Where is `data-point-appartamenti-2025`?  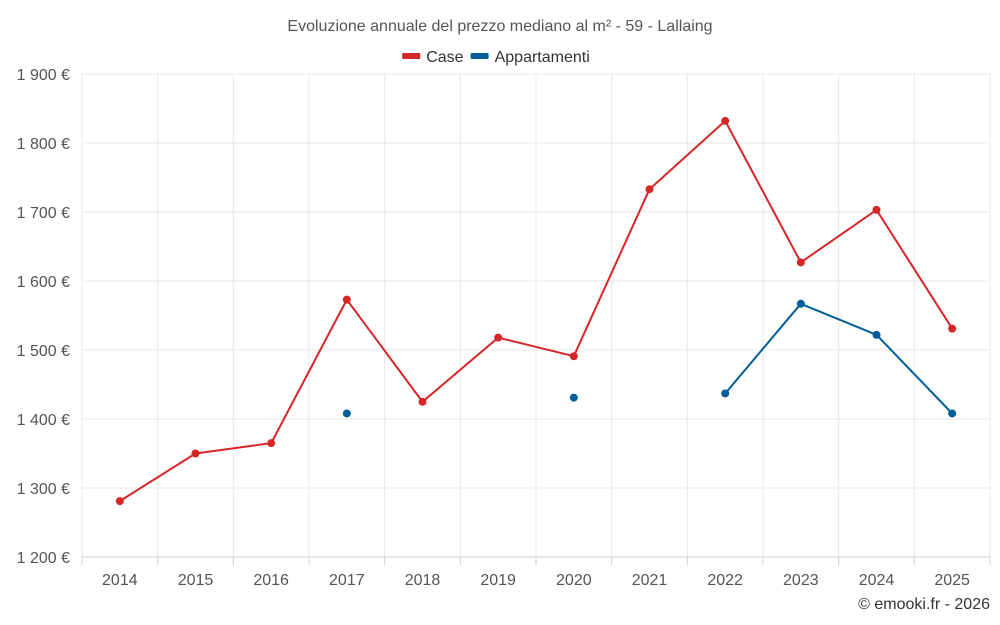 data-point-appartamenti-2025 is located at coordinates (952, 413).